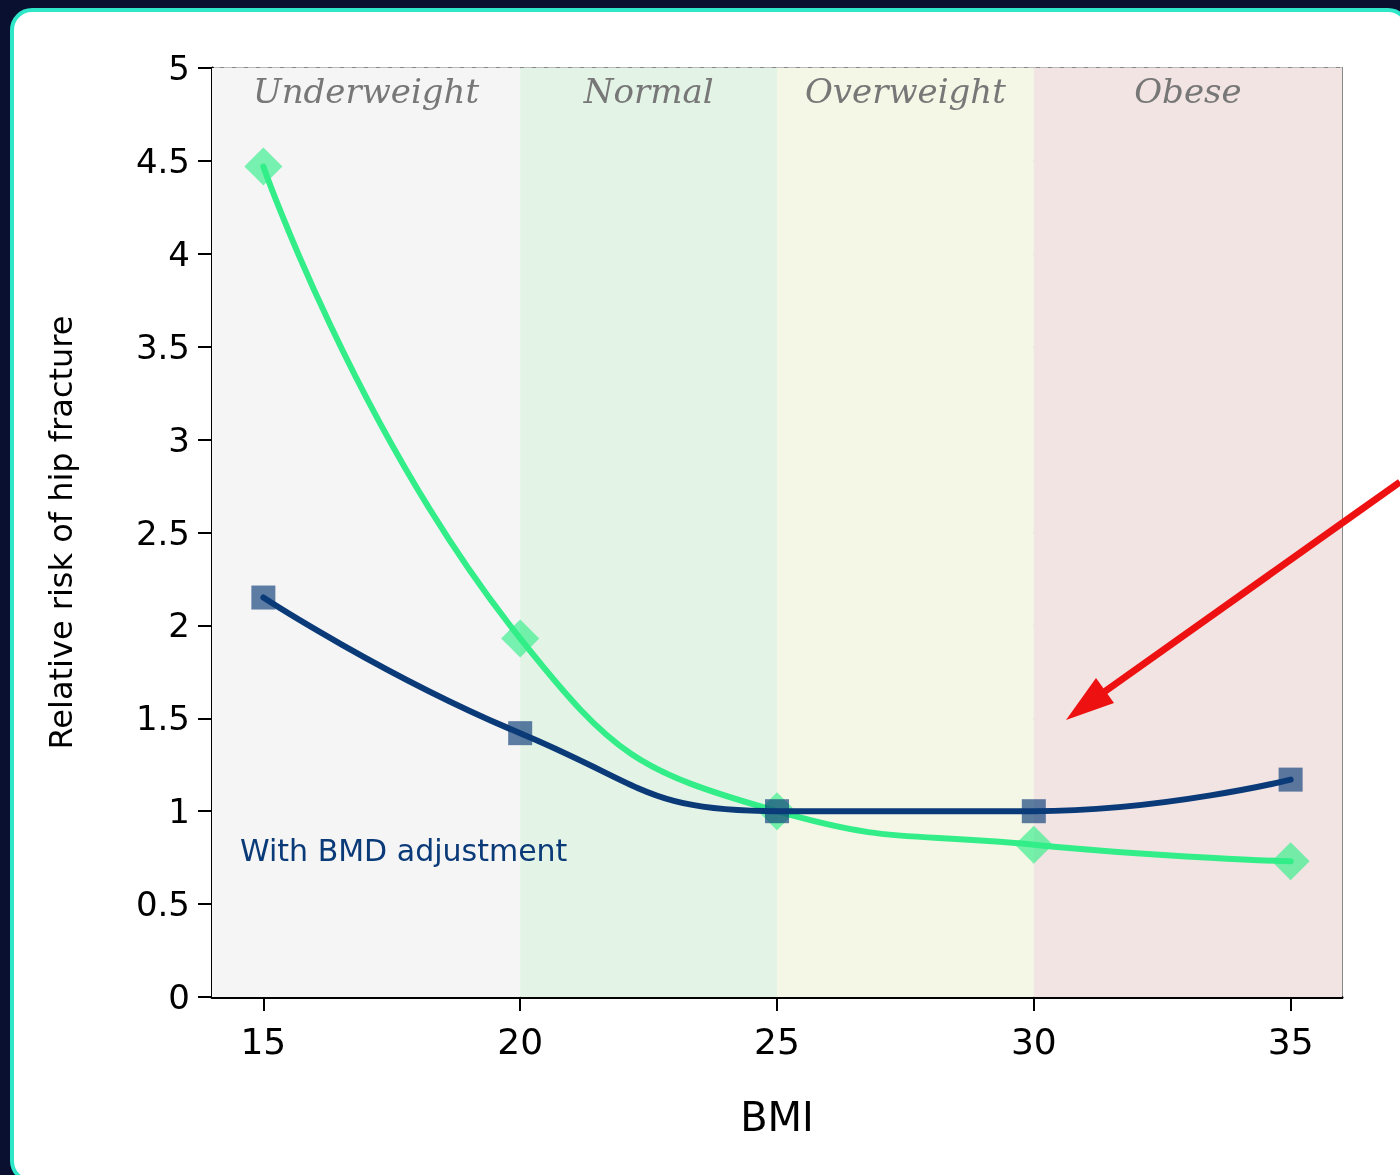 The width and height of the screenshot is (1400, 1175). Describe the element at coordinates (179, 811) in the screenshot. I see `y-tick-label: 1` at that location.